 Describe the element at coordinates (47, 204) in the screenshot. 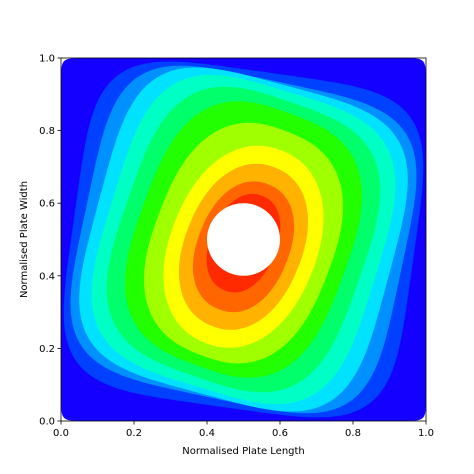

I see `y-tick-label: 0.6` at that location.